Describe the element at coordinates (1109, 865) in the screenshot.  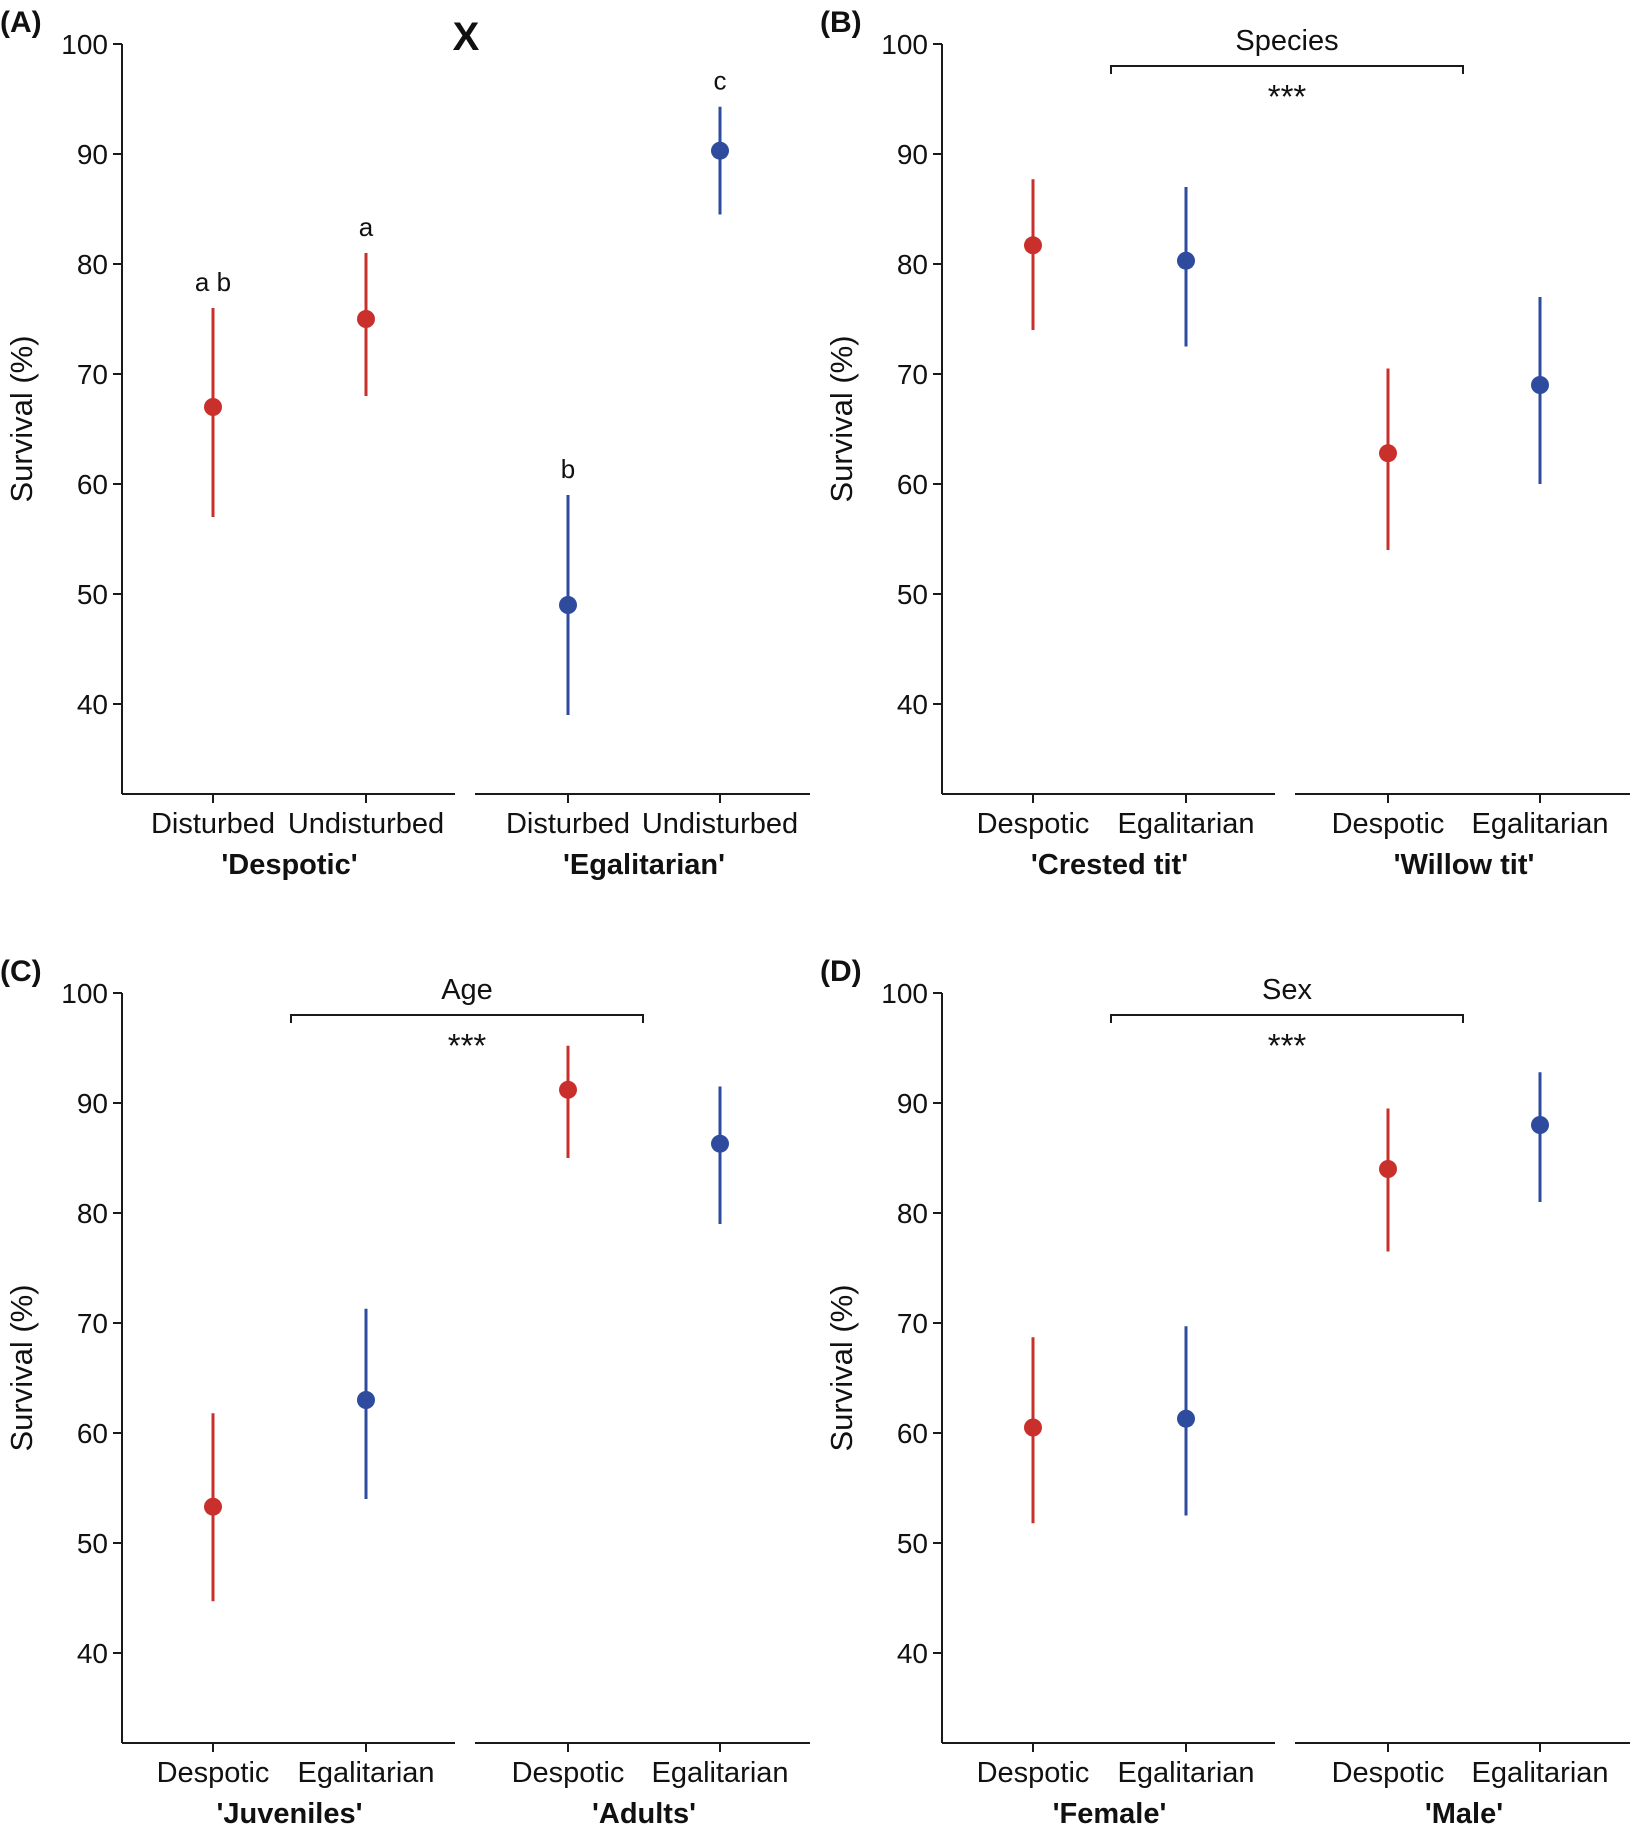
I see `x-group-label: 'Crested tit'` at that location.